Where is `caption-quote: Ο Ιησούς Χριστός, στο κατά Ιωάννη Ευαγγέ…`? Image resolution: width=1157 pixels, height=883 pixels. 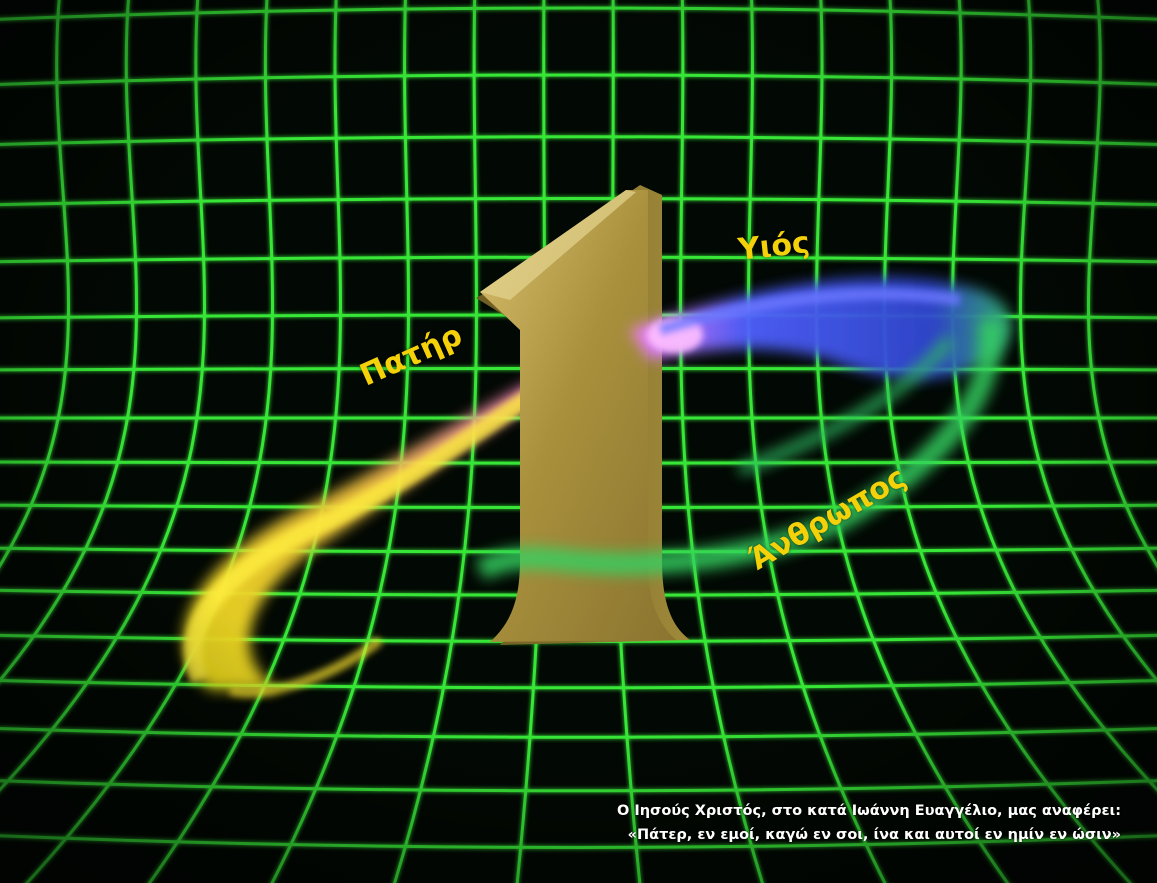 caption-quote: Ο Ιησούς Χριστός, στο κατά Ιωάννη Ευαγγέ… is located at coordinates (869, 823).